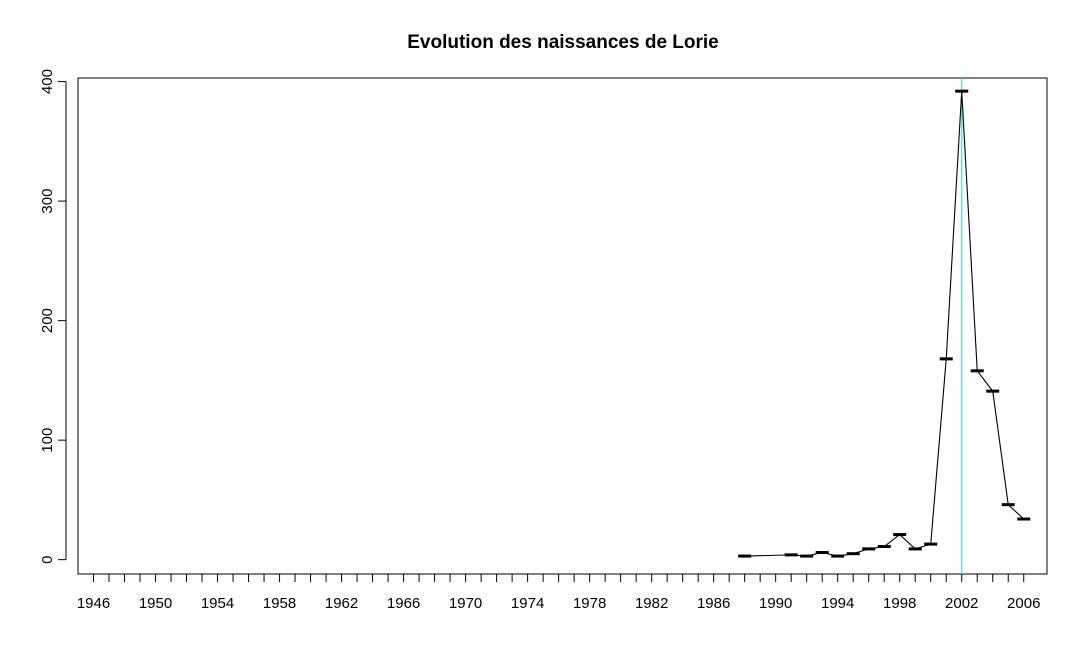  What do you see at coordinates (155, 603) in the screenshot?
I see `x-tick-label: 1950` at bounding box center [155, 603].